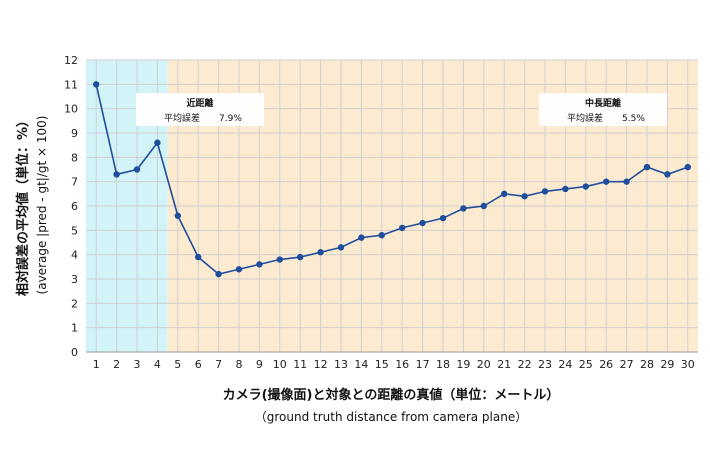 Image resolution: width=710 pixels, height=474 pixels. What do you see at coordinates (565, 364) in the screenshot?
I see `x-tick-label: 24` at bounding box center [565, 364].